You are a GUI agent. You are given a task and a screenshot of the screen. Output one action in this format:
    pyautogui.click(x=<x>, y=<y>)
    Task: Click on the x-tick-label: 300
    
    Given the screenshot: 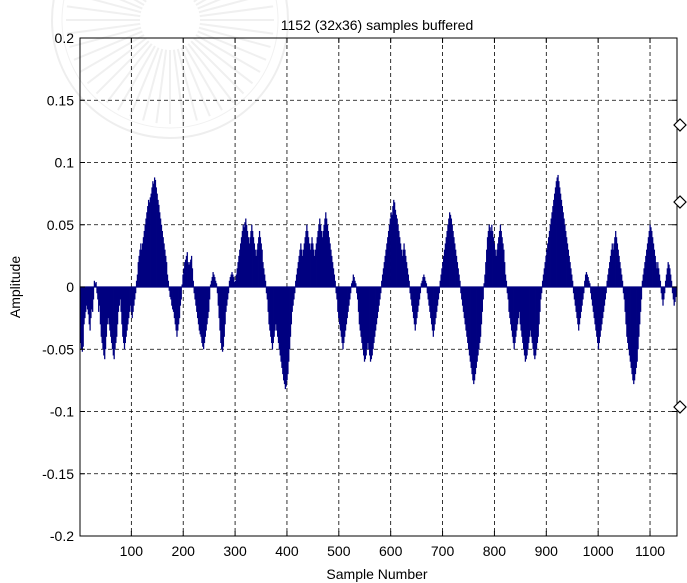 What is the action you would take?
    pyautogui.click(x=235, y=551)
    